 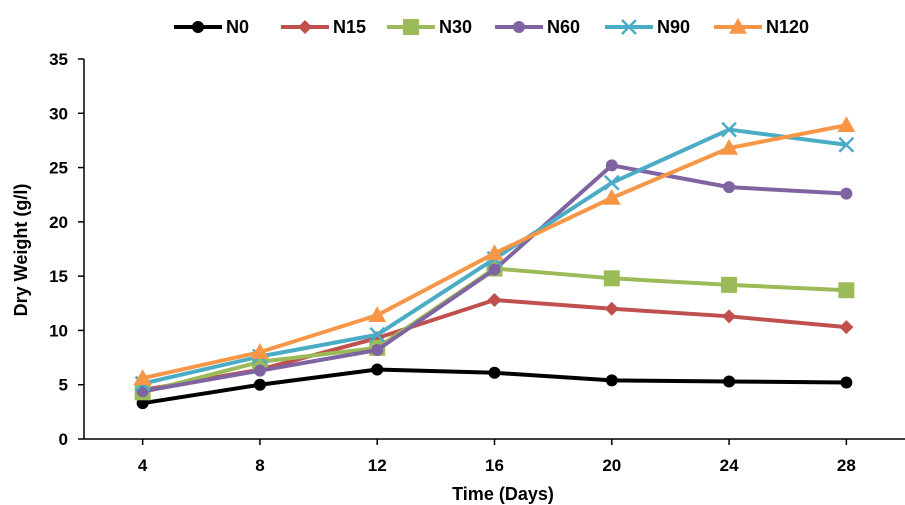 What do you see at coordinates (729, 465) in the screenshot?
I see `x-tick-label: 24` at bounding box center [729, 465].